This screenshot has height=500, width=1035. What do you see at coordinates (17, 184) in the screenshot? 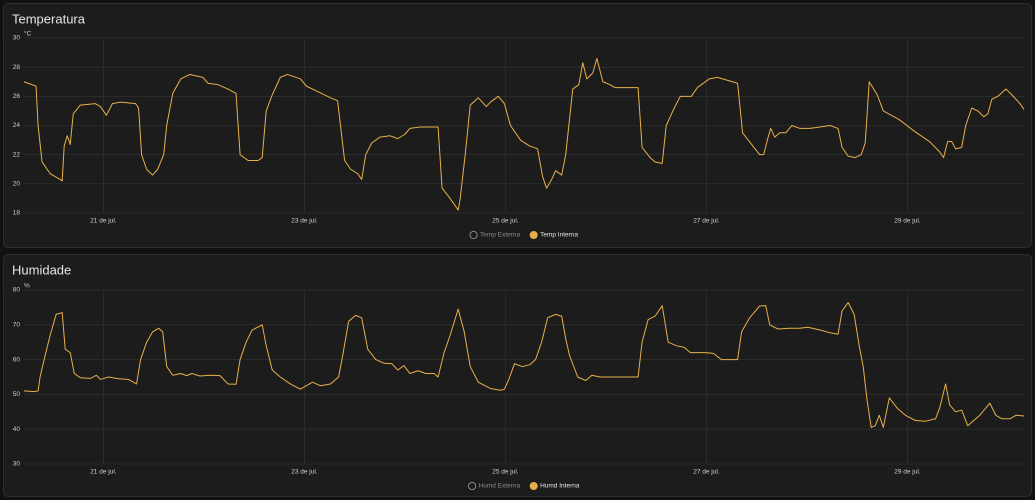
I see `y-tick-label: 20` at bounding box center [17, 184].